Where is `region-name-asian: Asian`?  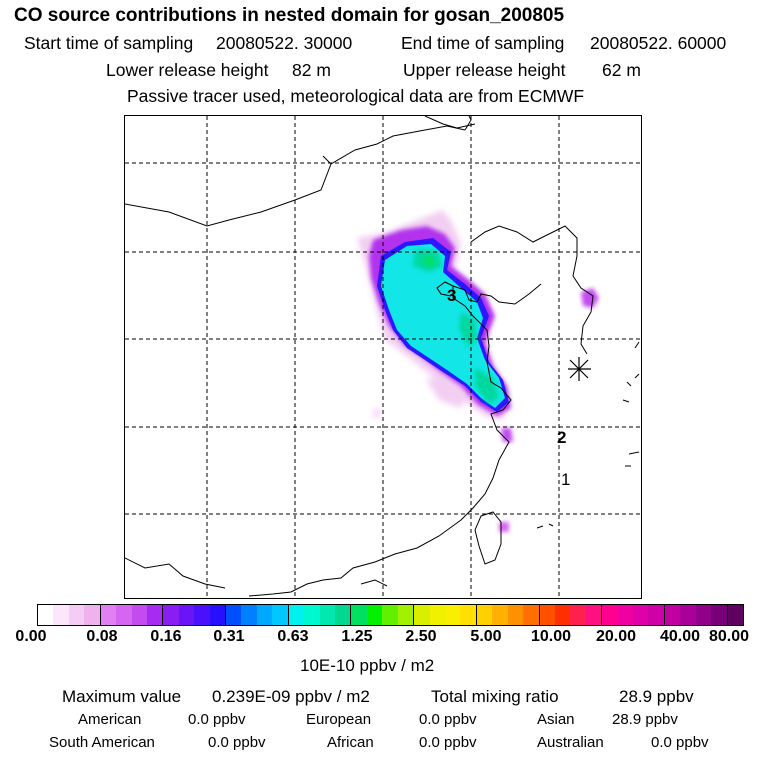
region-name-asian: Asian is located at coordinates (556, 719).